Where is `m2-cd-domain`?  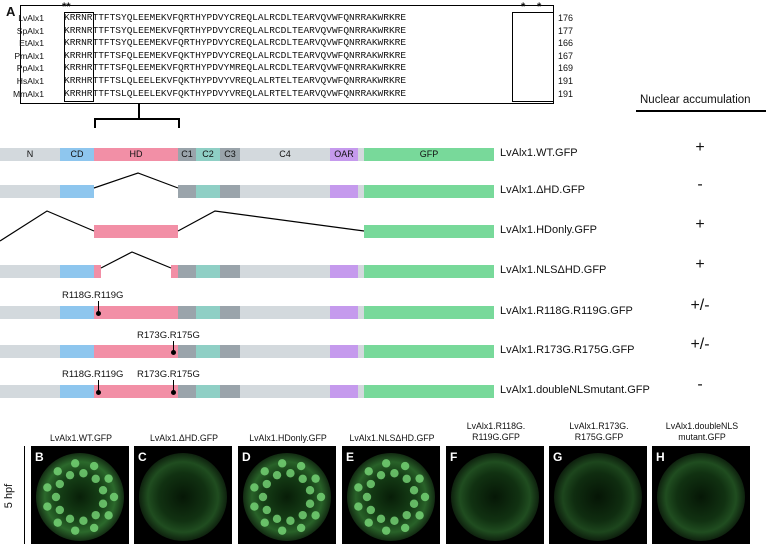 m2-cd-domain is located at coordinates (77, 351).